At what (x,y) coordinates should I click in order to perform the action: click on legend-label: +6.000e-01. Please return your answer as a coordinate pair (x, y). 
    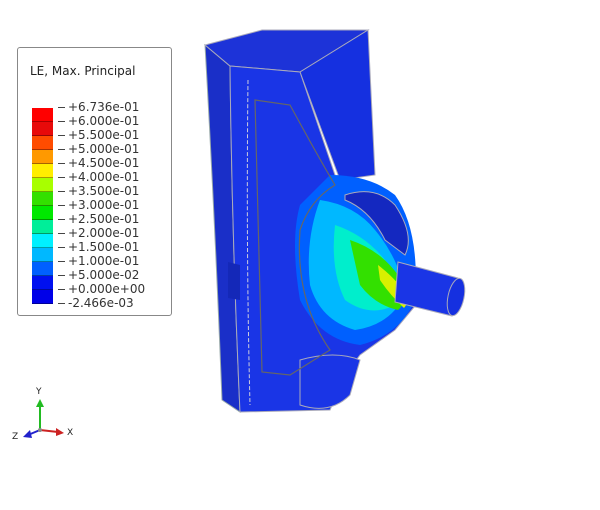
    Looking at the image, I should click on (101, 121).